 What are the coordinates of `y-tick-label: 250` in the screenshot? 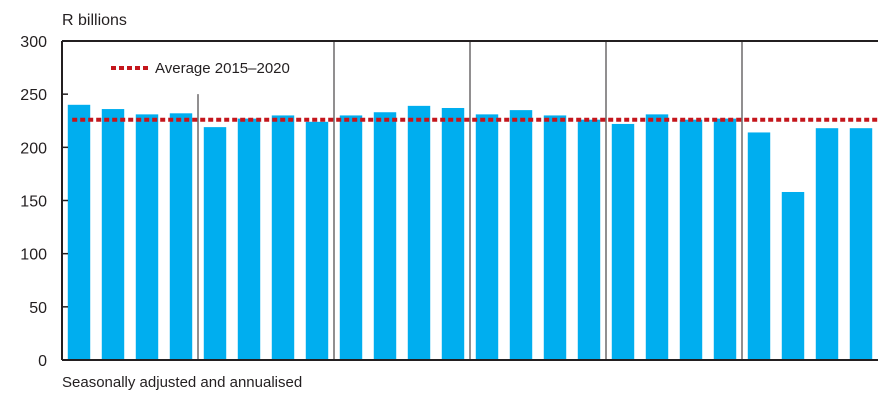 It's located at (33, 95).